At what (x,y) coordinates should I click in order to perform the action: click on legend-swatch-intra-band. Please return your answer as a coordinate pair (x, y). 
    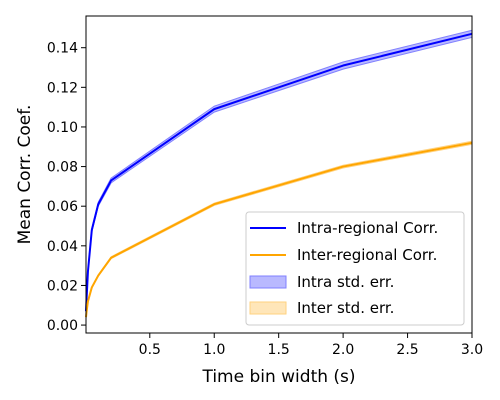
    Looking at the image, I should click on (268, 282).